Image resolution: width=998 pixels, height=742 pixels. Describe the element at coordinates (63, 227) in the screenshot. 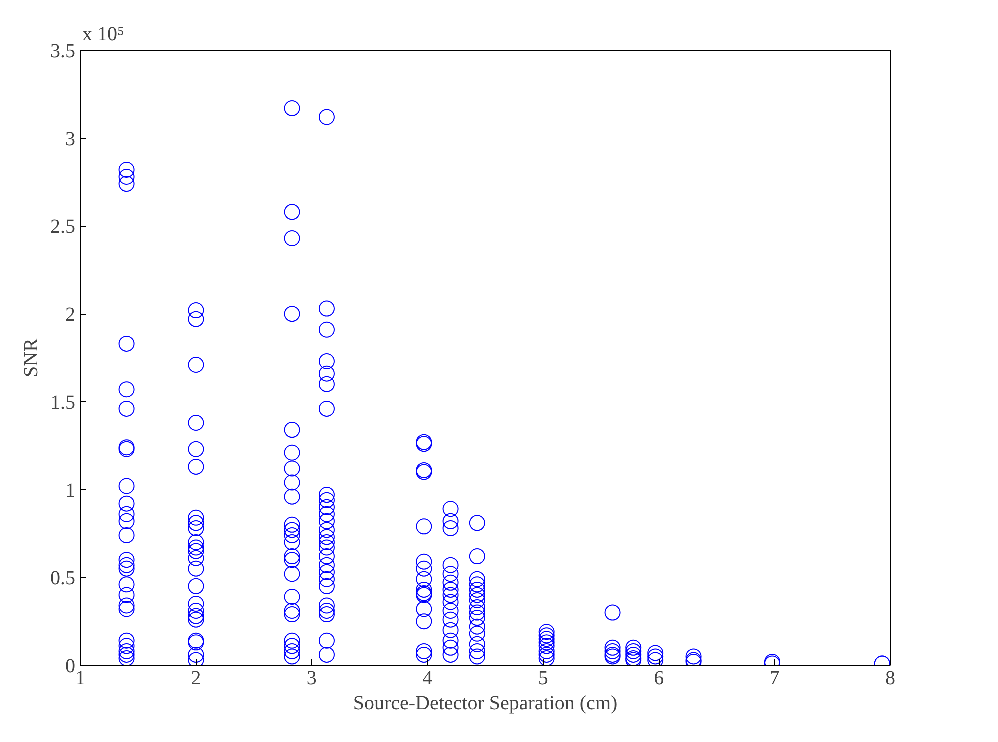

I see `y-tick-label: 2.5` at that location.